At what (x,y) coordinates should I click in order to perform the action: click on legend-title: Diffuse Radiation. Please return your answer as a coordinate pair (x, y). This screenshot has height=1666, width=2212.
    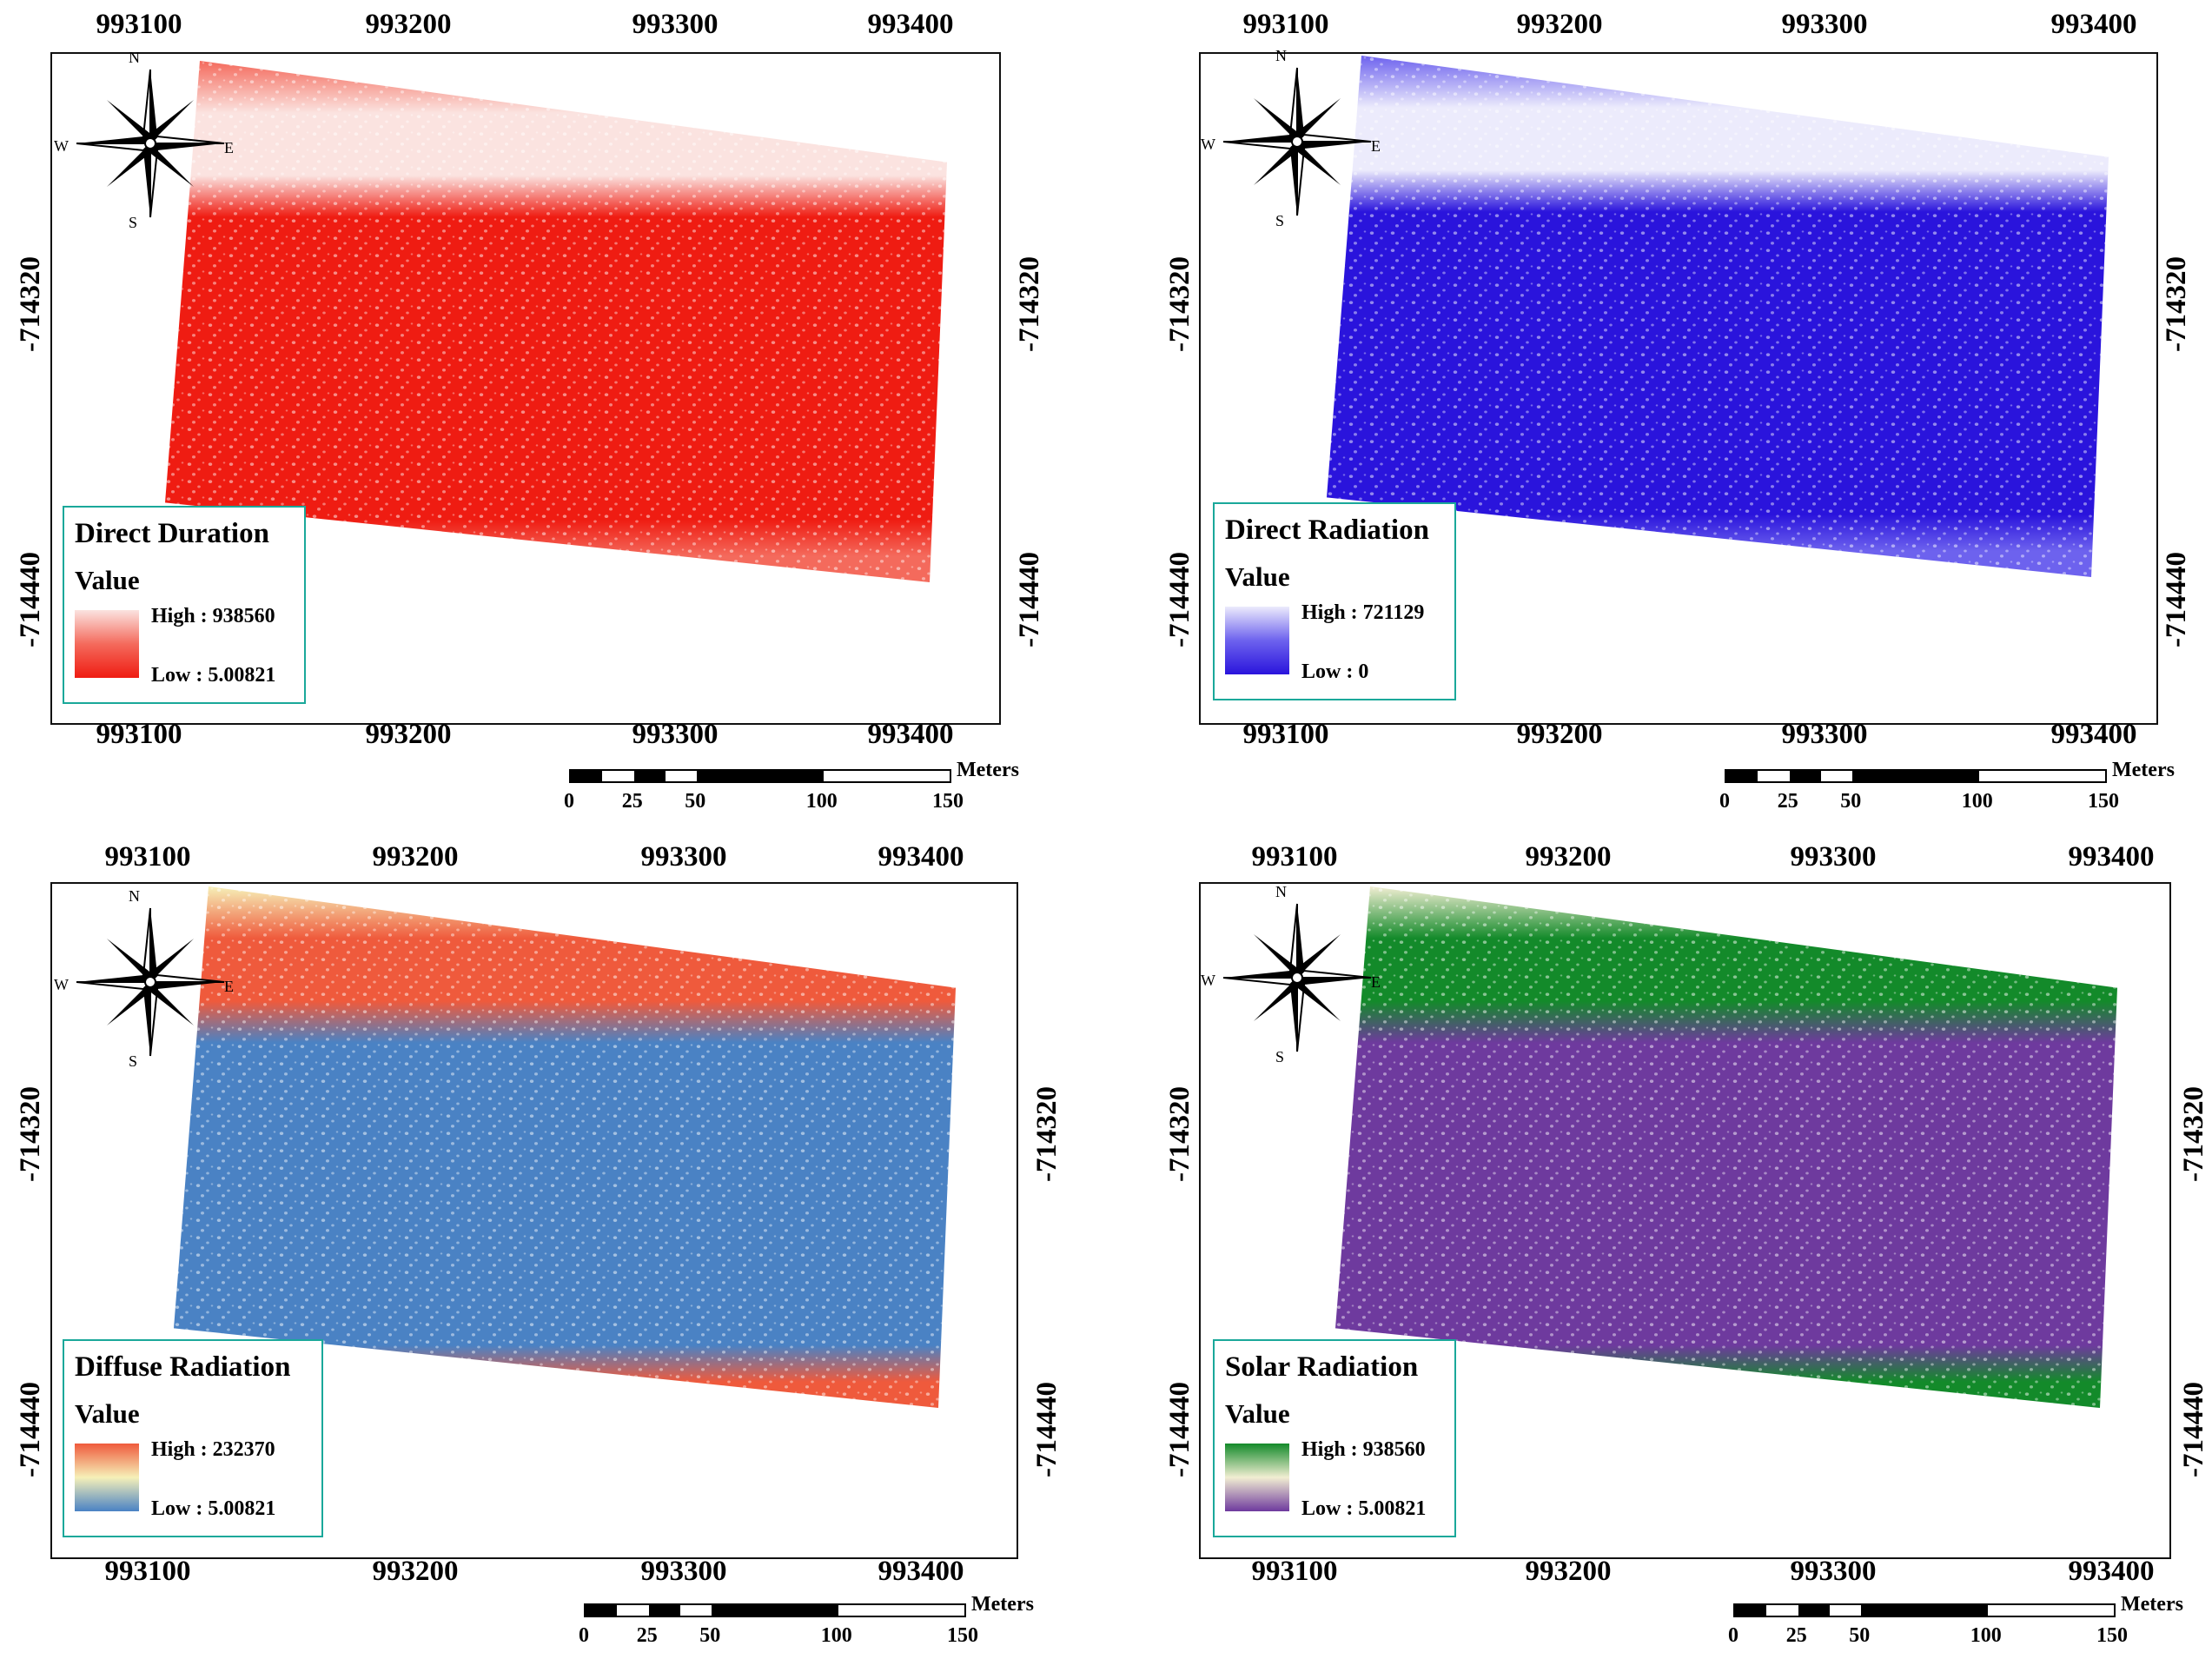
    Looking at the image, I should click on (183, 1367).